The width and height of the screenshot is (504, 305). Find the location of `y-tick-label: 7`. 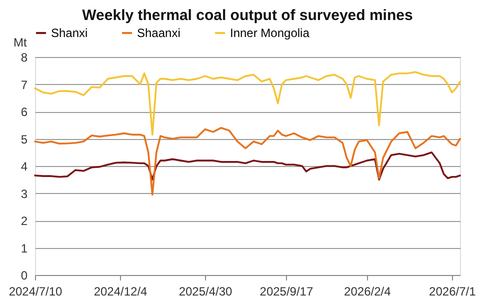

y-tick-label: 7 is located at coordinates (24, 85).